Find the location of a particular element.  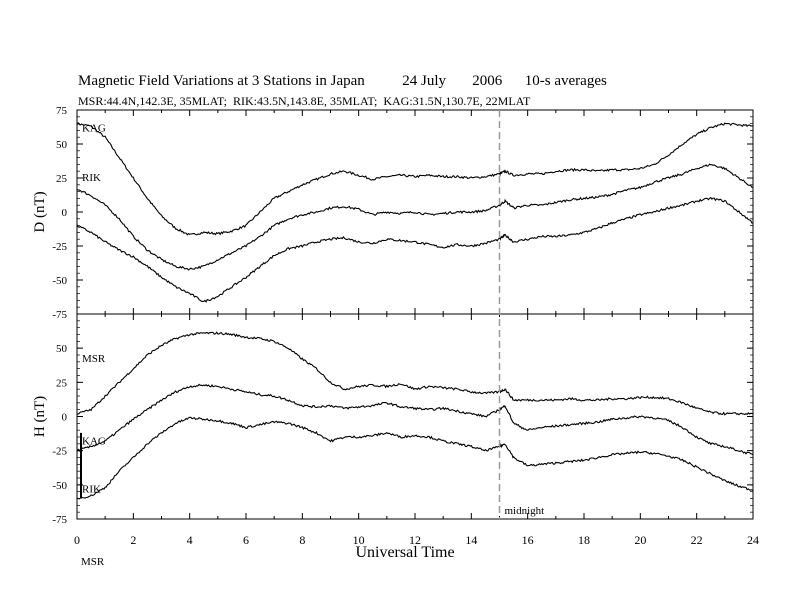

x-axis-label: Universal Time is located at coordinates (404, 552).